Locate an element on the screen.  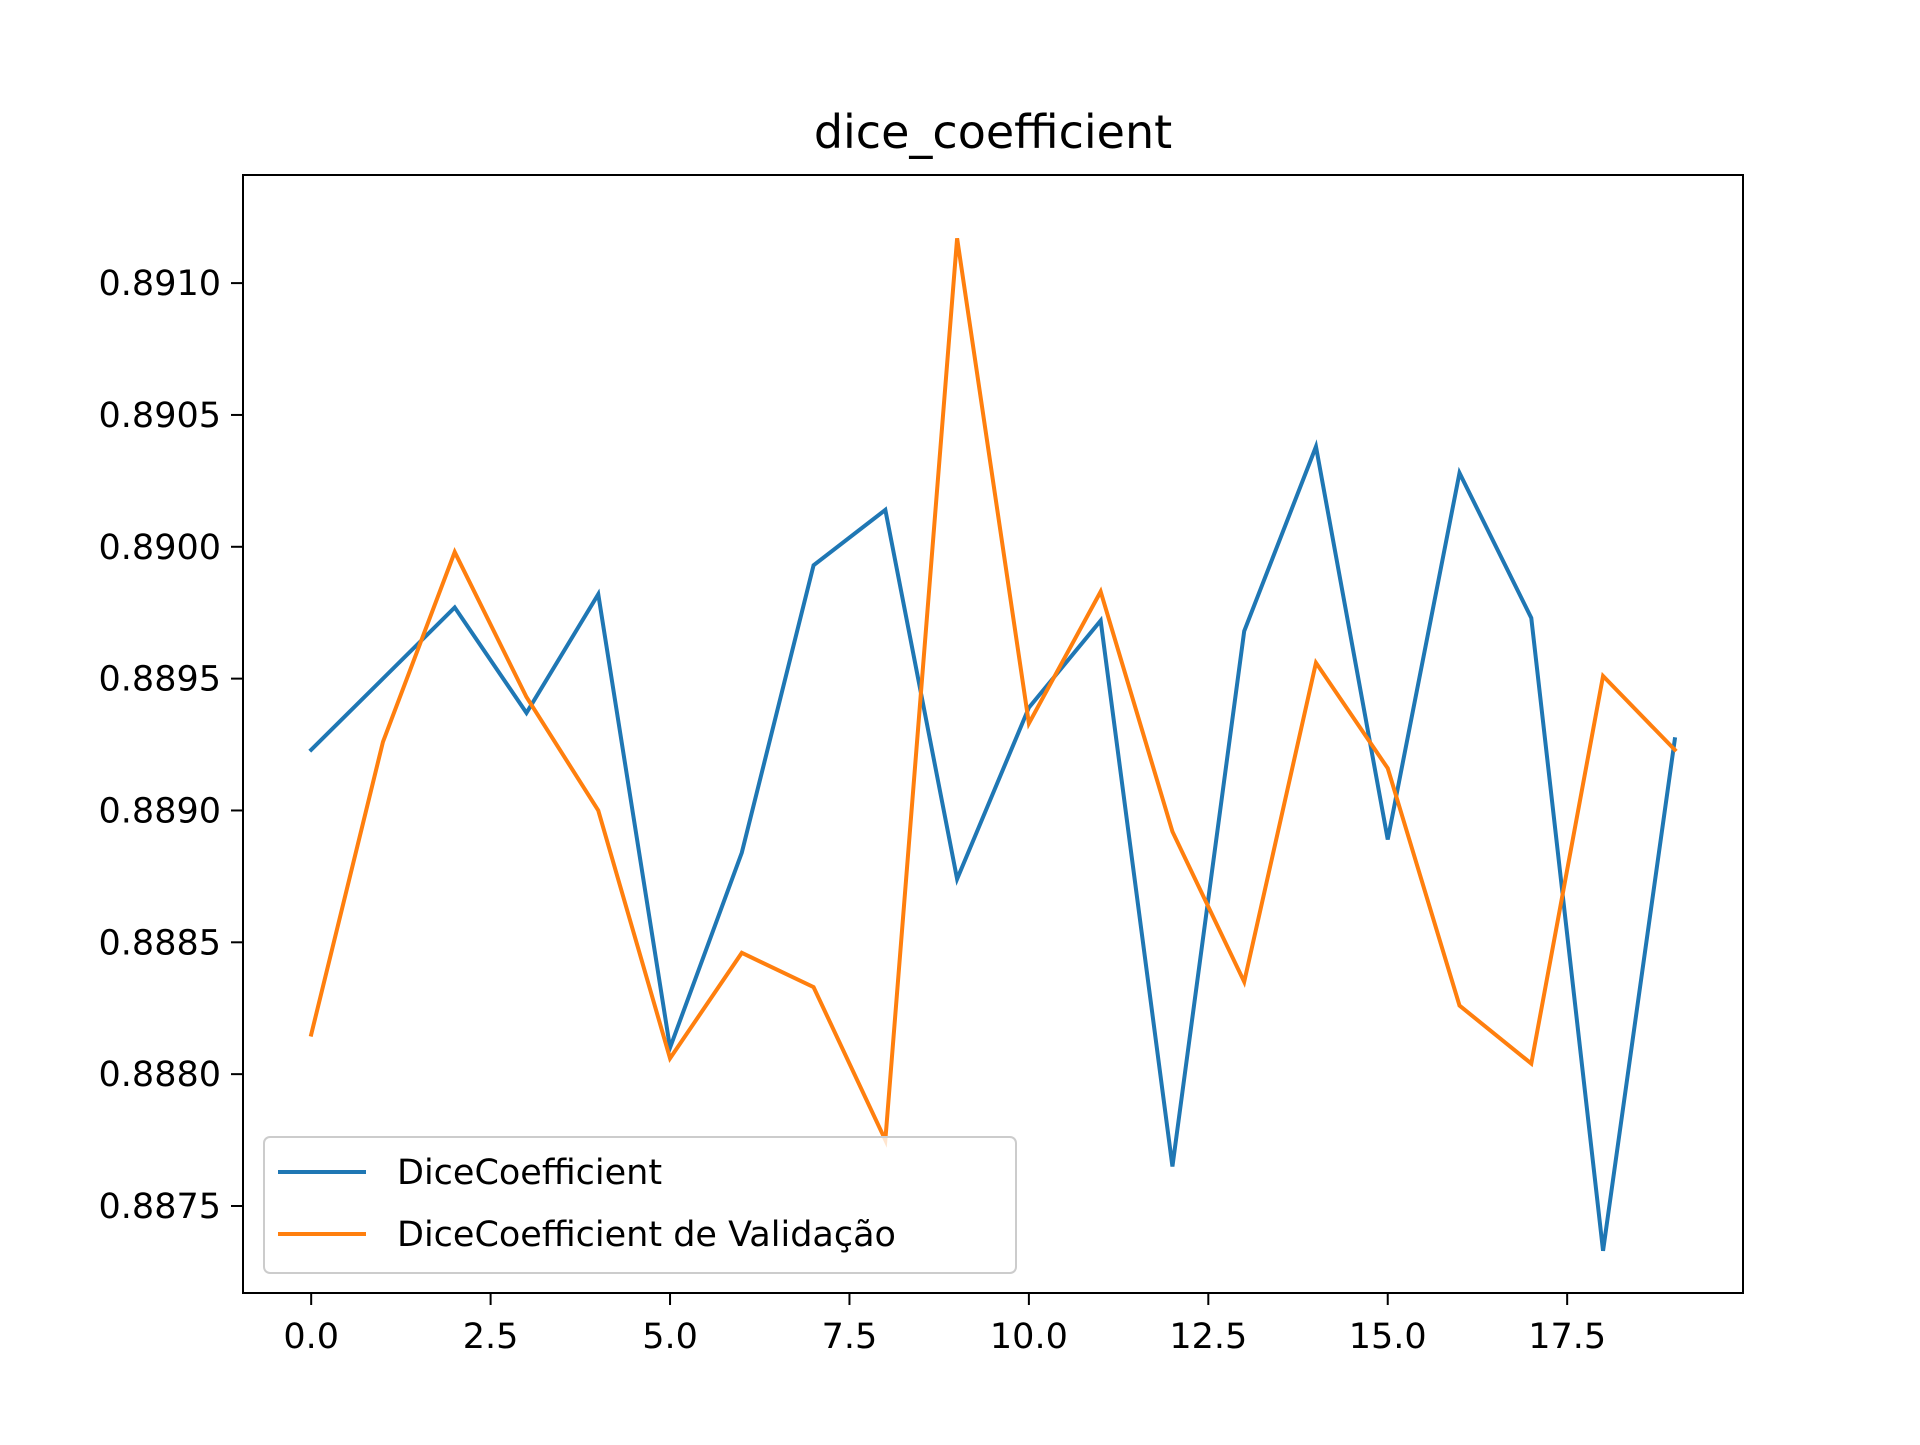
y-tick-label: 0.8895 is located at coordinates (160, 680).